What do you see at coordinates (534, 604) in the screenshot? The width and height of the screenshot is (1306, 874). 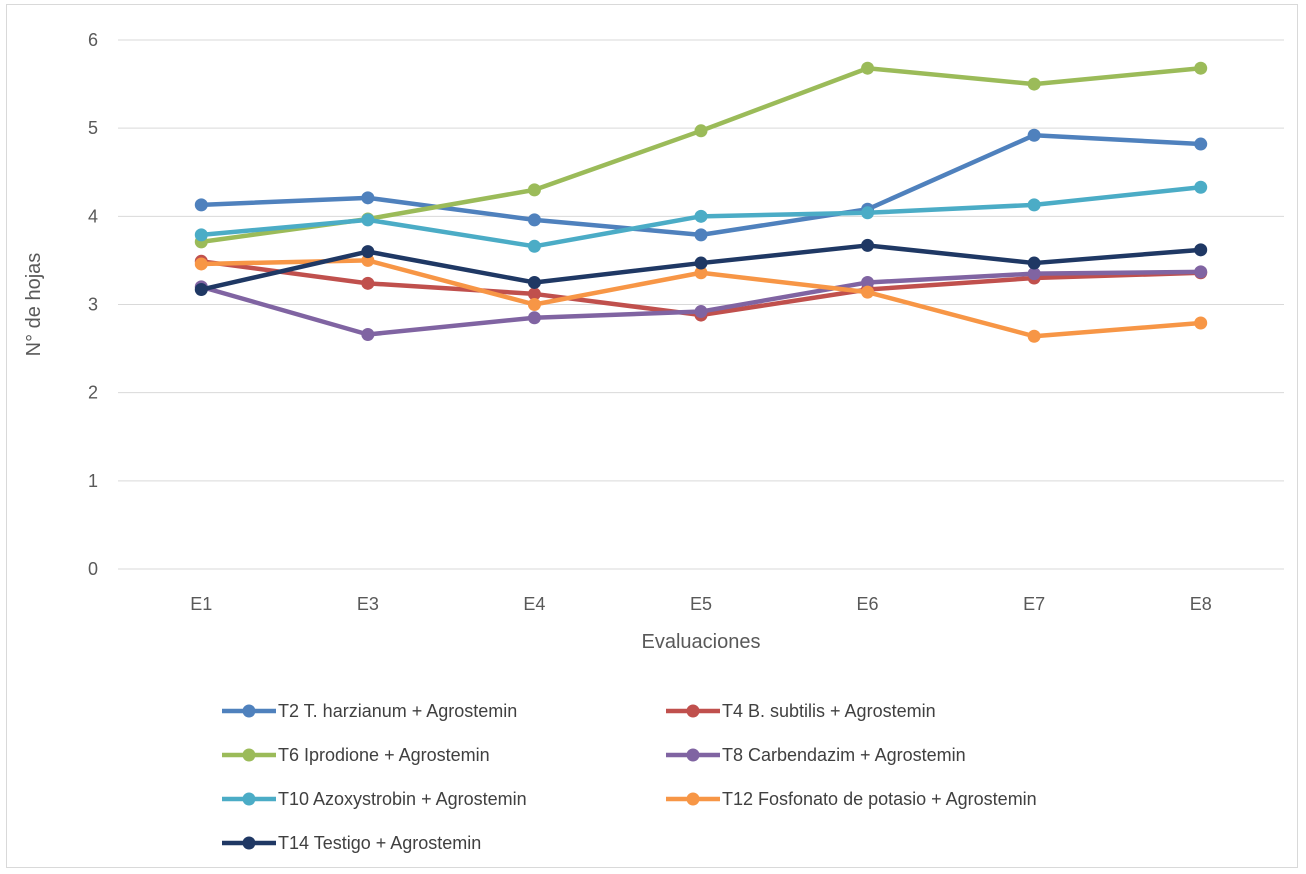 I see `x-tick-label: E4` at bounding box center [534, 604].